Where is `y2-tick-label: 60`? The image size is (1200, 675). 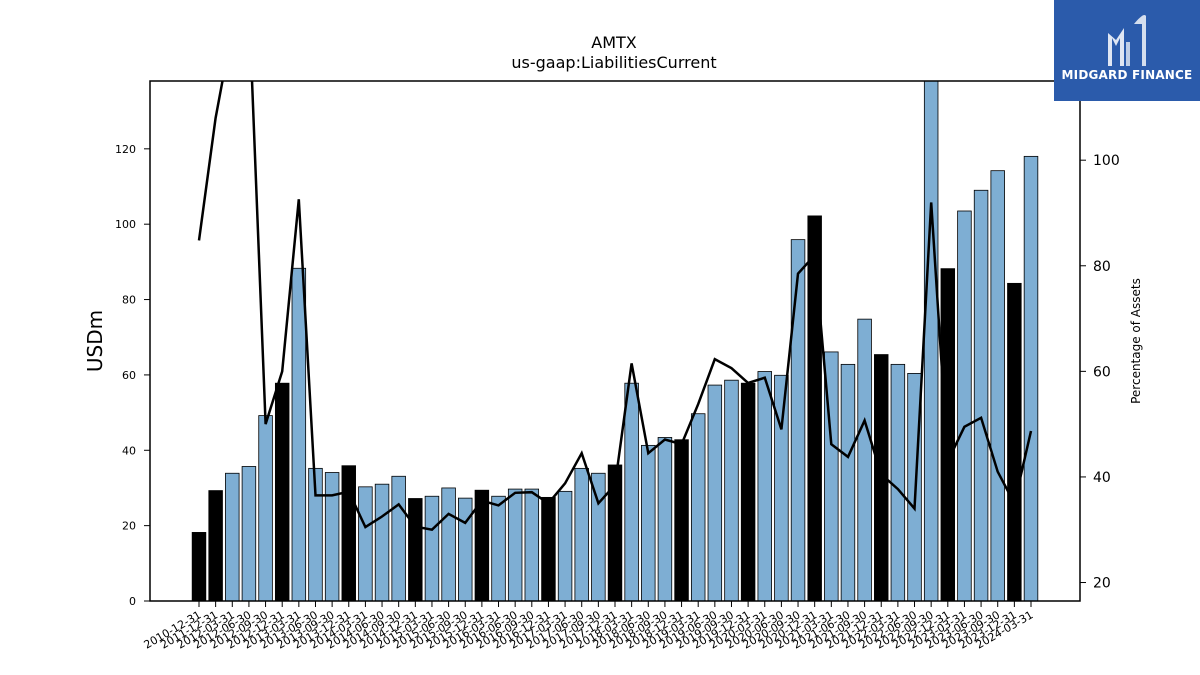 y2-tick-label: 60 is located at coordinates (1102, 372).